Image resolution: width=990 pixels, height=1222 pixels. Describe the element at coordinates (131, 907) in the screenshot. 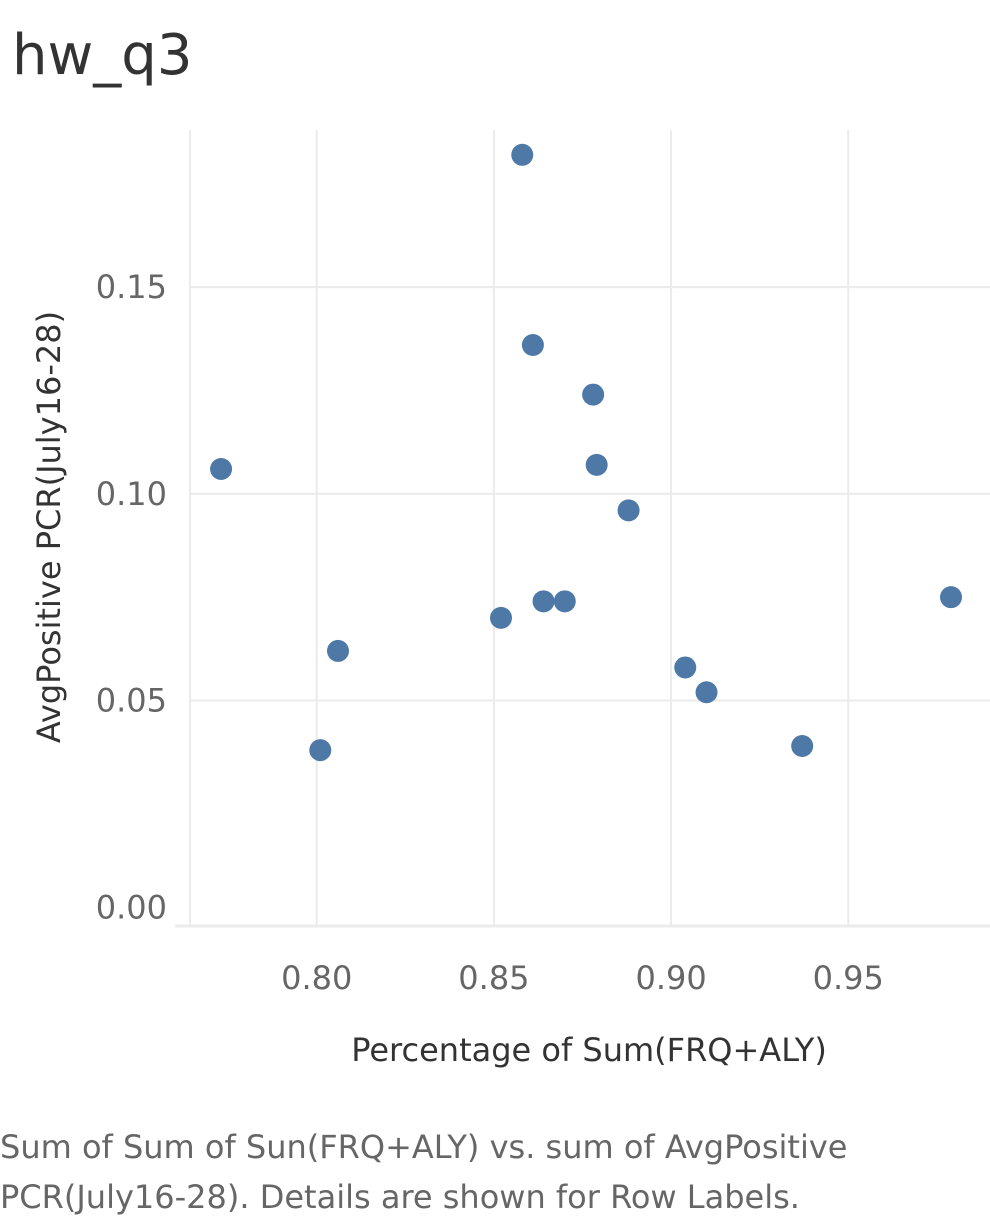

I see `y-tick-label: 0.00` at that location.